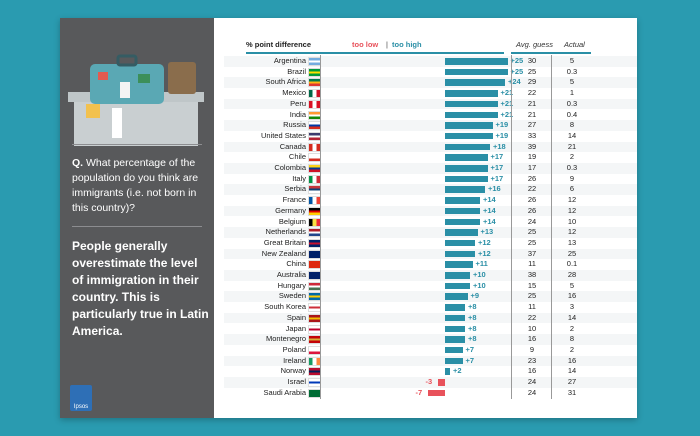 The image size is (700, 436). I want to click on country-label: Brazil, so click(296, 71).